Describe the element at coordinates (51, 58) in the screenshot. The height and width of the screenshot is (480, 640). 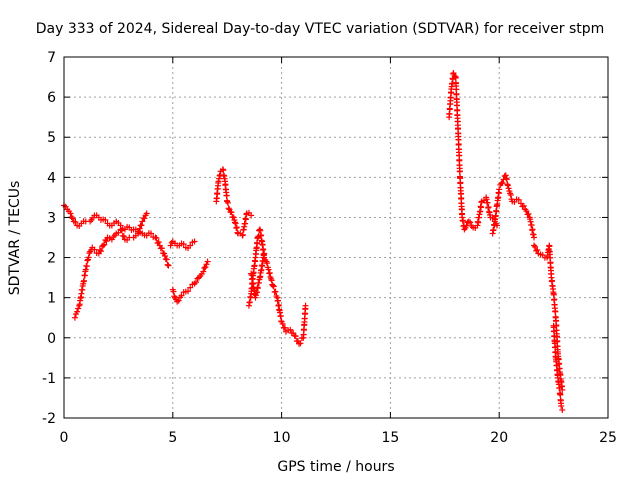
I see `y-tick-label: 7` at that location.